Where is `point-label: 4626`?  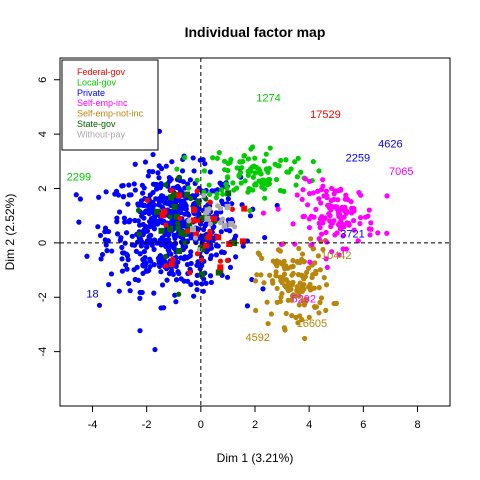 point-label: 4626 is located at coordinates (390, 145).